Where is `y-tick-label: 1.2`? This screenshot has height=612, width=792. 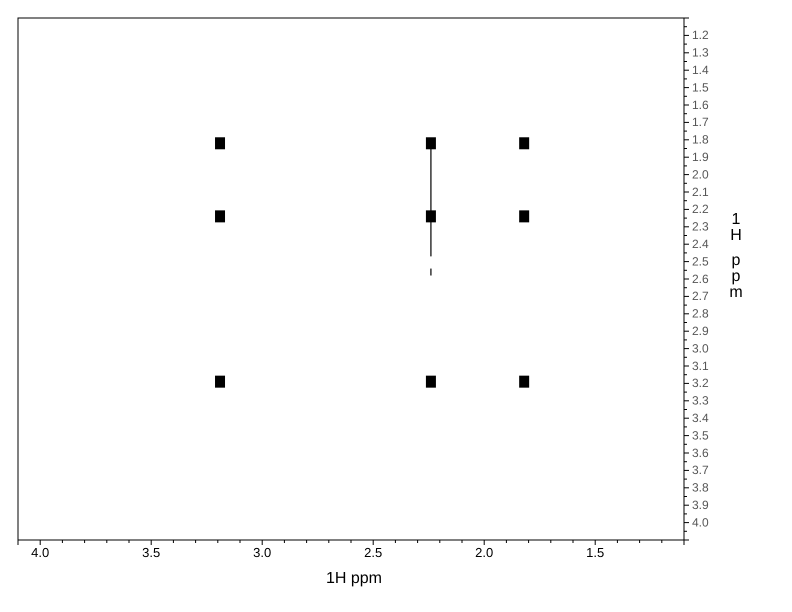
y-tick-label: 1.2 is located at coordinates (701, 35).